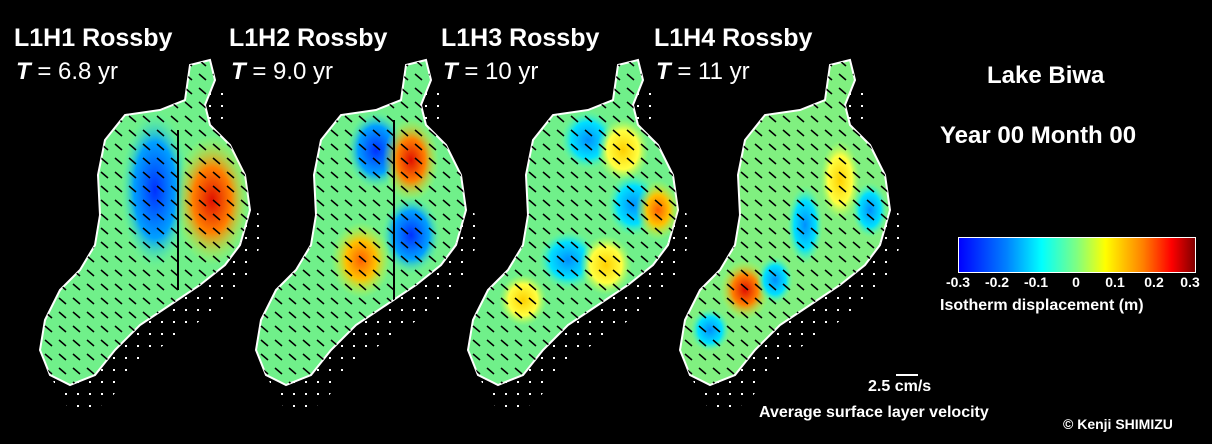  Describe the element at coordinates (1115, 282) in the screenshot. I see `colorbar-tick: 0.1` at that location.